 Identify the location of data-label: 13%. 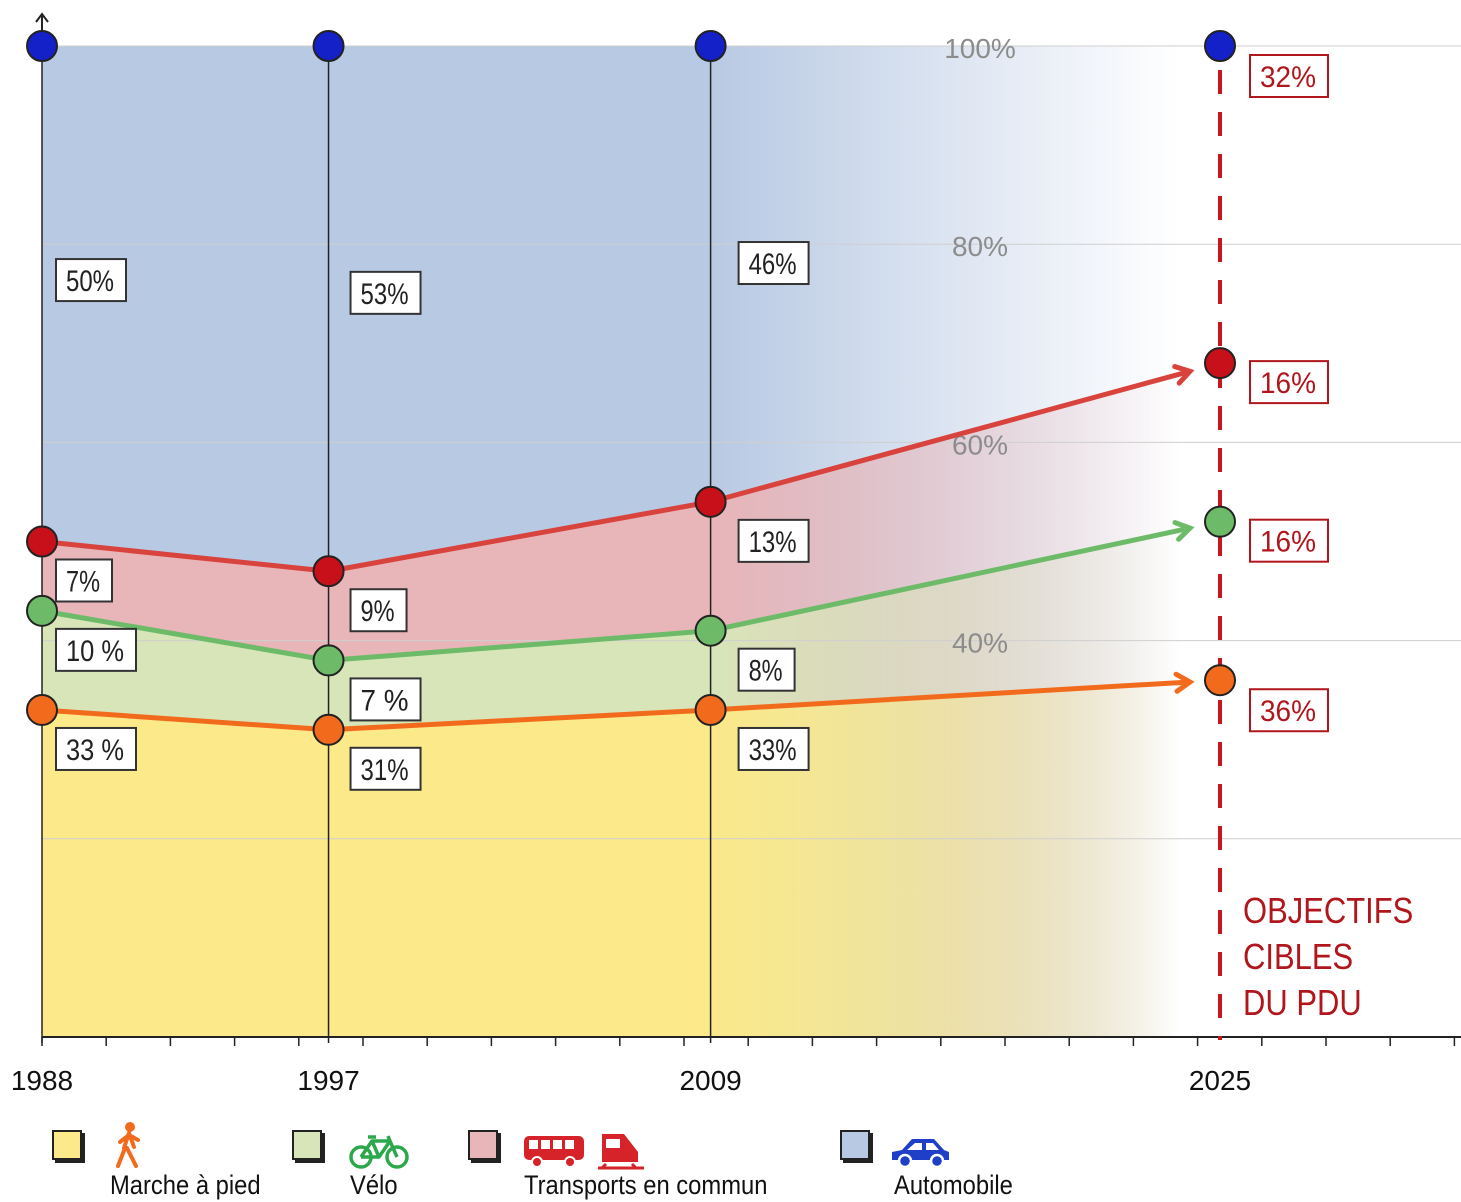
(773, 542).